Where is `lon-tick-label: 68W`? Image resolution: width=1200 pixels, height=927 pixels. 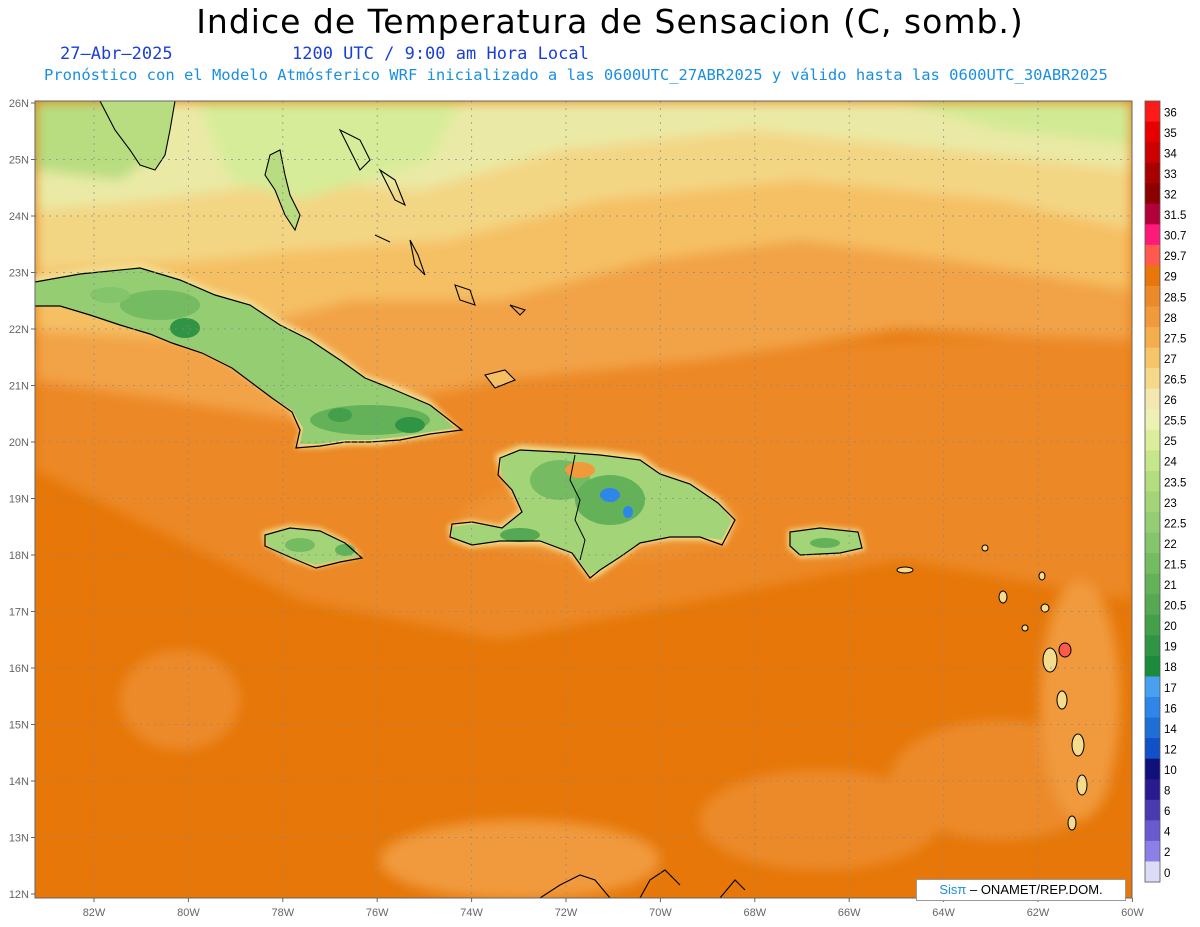
lon-tick-label: 68W is located at coordinates (754, 913).